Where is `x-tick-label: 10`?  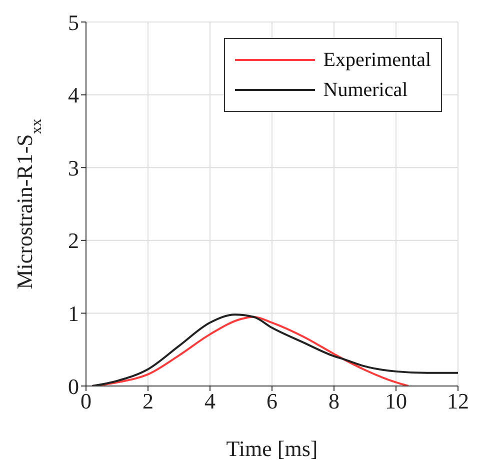
x-tick-label: 10 is located at coordinates (396, 401).